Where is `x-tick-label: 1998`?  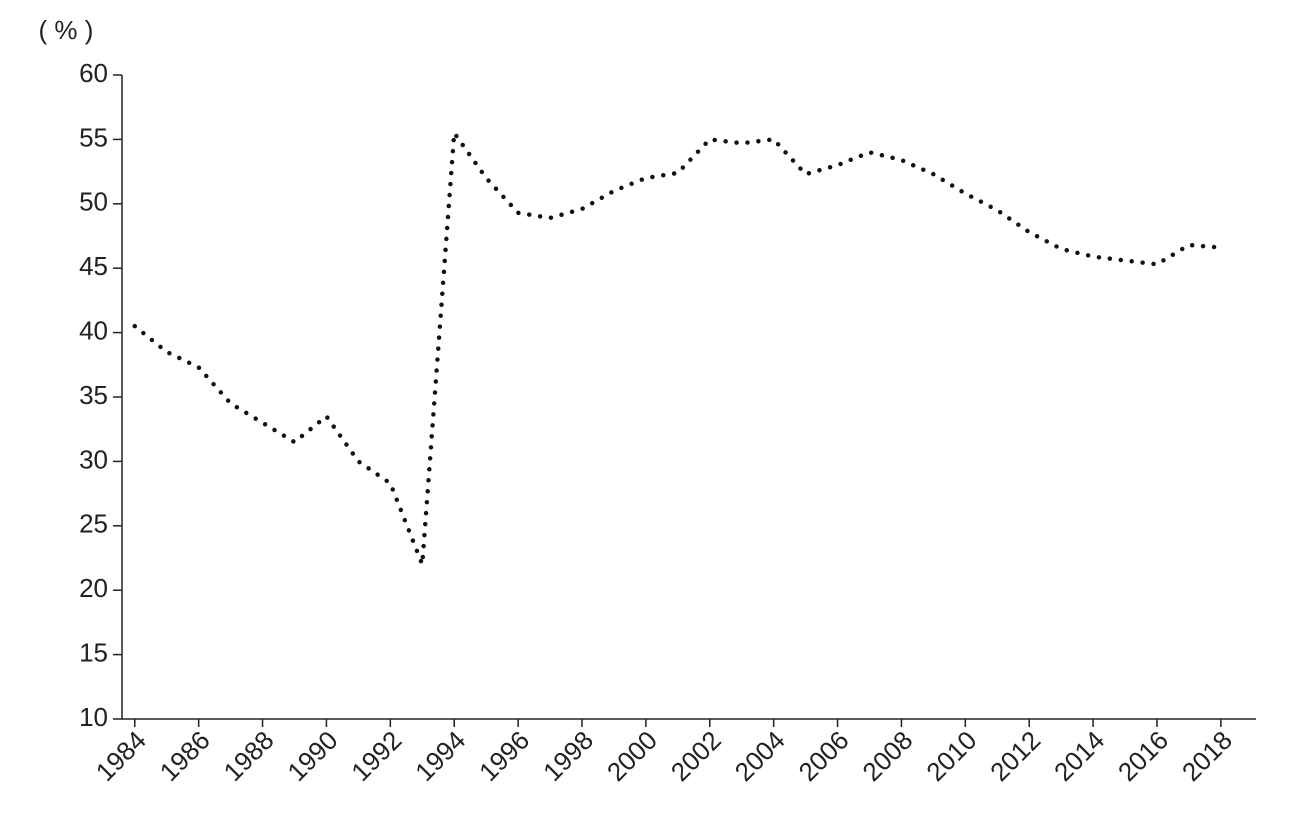 x-tick-label: 1998 is located at coordinates (568, 756).